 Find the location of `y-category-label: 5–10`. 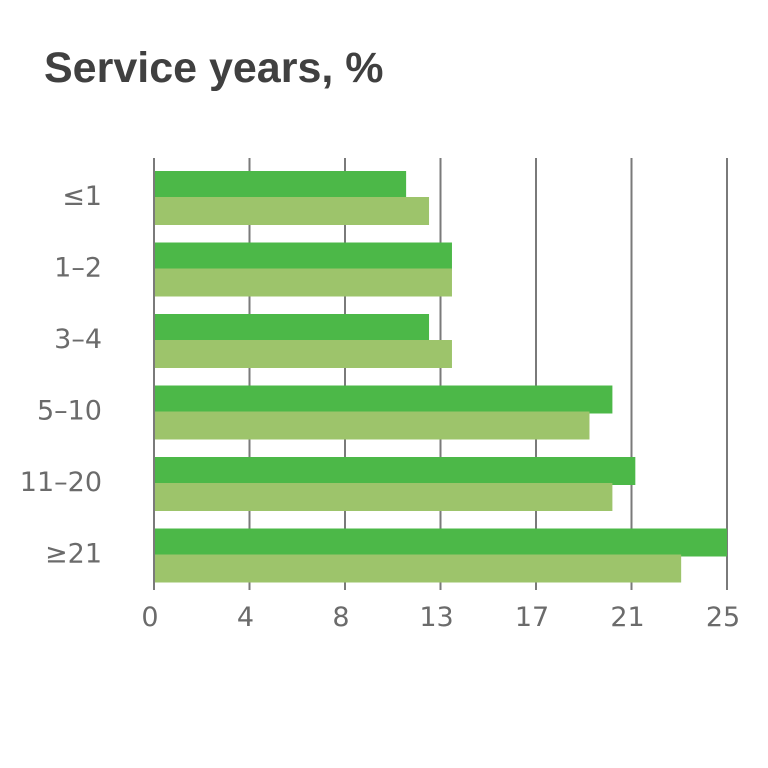

y-category-label: 5–10 is located at coordinates (69, 411).